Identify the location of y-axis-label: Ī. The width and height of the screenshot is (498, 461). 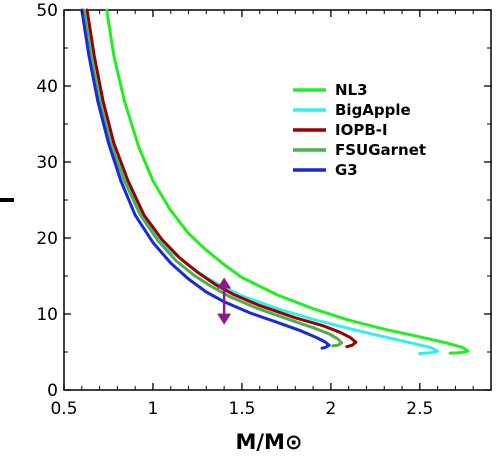
(9, 200).